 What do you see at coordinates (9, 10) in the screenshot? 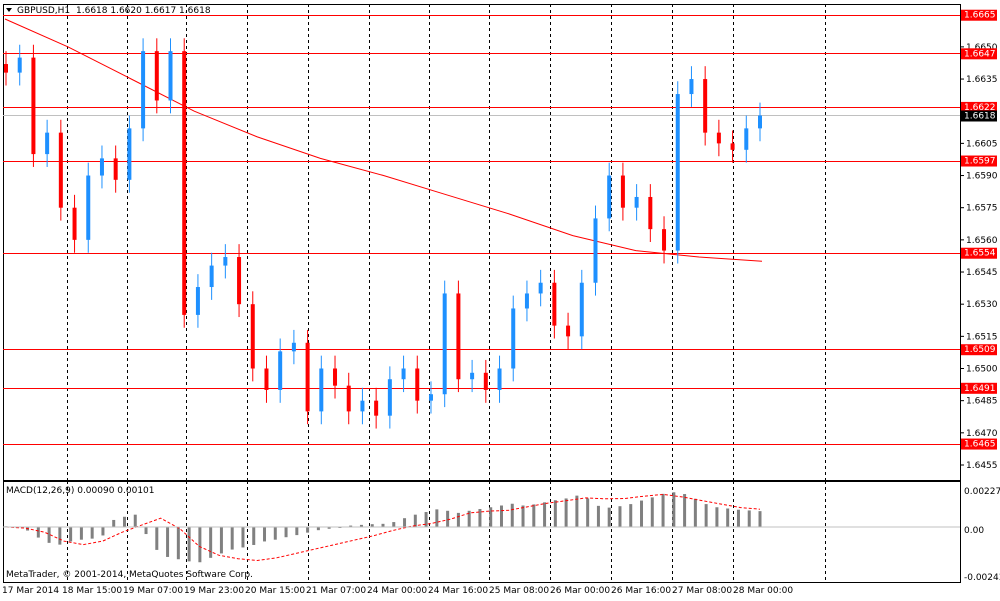
I see `triangle-down-icon` at bounding box center [9, 10].